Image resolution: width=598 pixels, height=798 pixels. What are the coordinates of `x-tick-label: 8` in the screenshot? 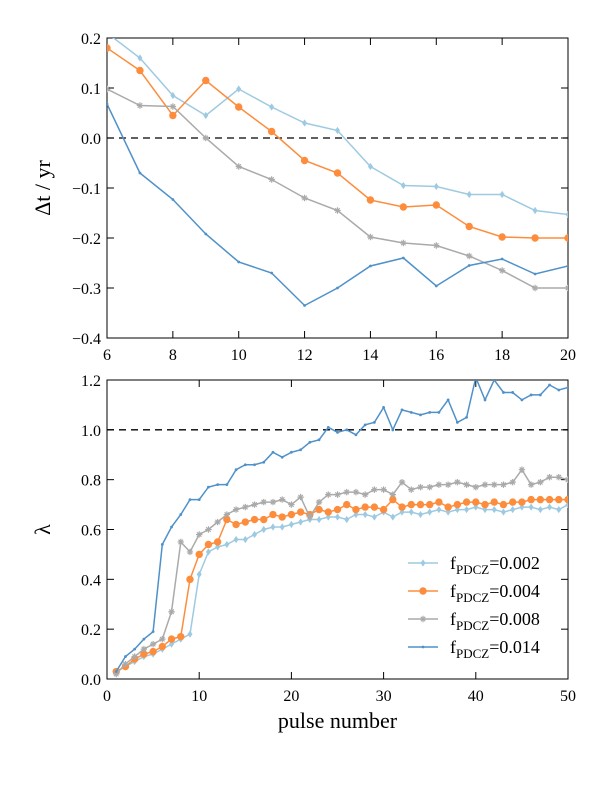 It's located at (173, 355).